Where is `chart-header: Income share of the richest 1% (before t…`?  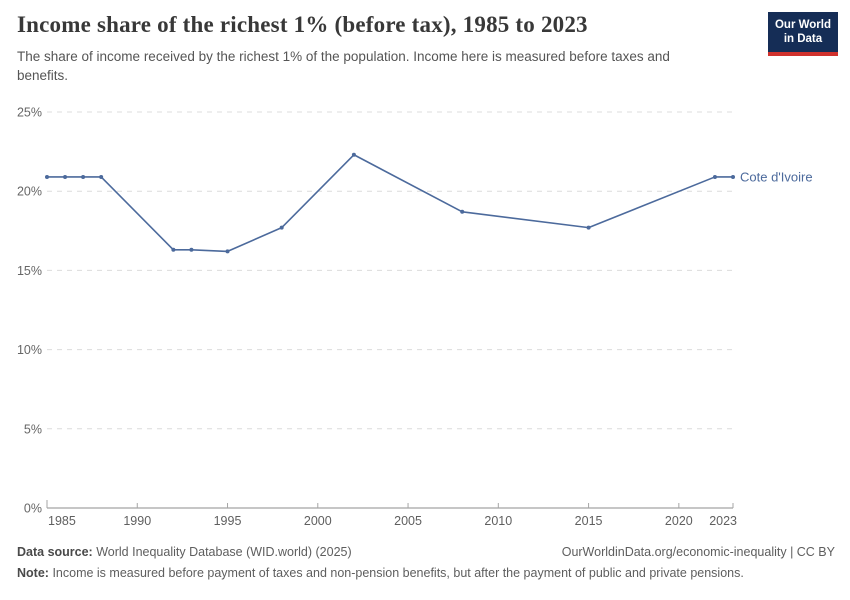 chart-header: Income share of the richest 1% (before t… is located at coordinates (386, 48).